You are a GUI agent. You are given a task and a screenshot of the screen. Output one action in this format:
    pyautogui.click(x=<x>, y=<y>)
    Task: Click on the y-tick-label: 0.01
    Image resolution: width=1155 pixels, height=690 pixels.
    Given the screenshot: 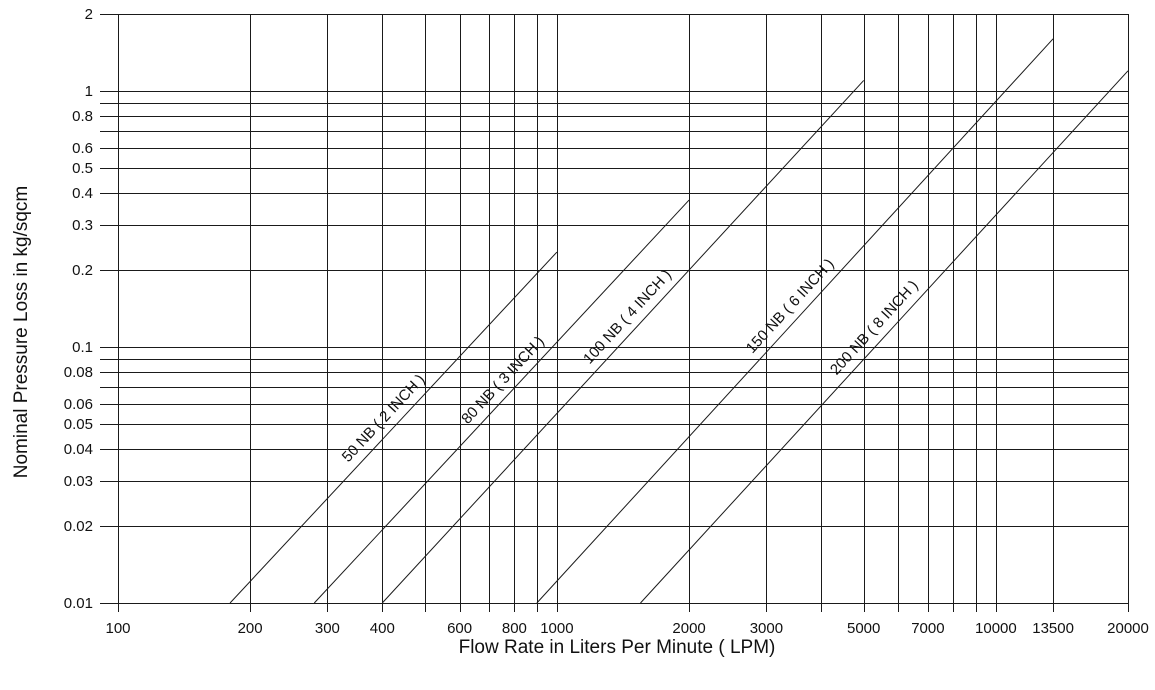 What is the action you would take?
    pyautogui.click(x=78, y=603)
    